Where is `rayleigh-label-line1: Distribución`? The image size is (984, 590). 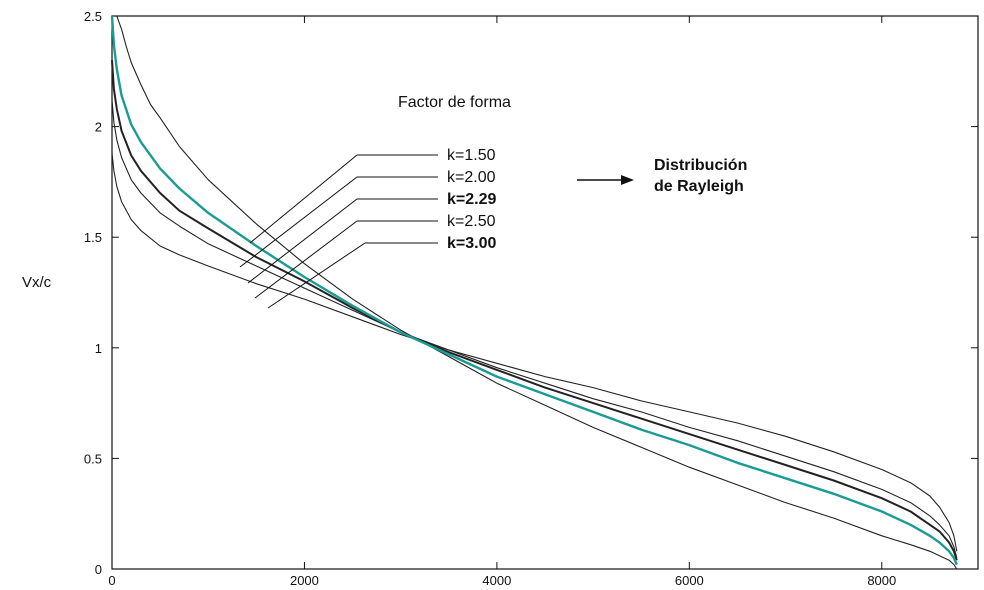 rayleigh-label-line1: Distribución is located at coordinates (700, 165).